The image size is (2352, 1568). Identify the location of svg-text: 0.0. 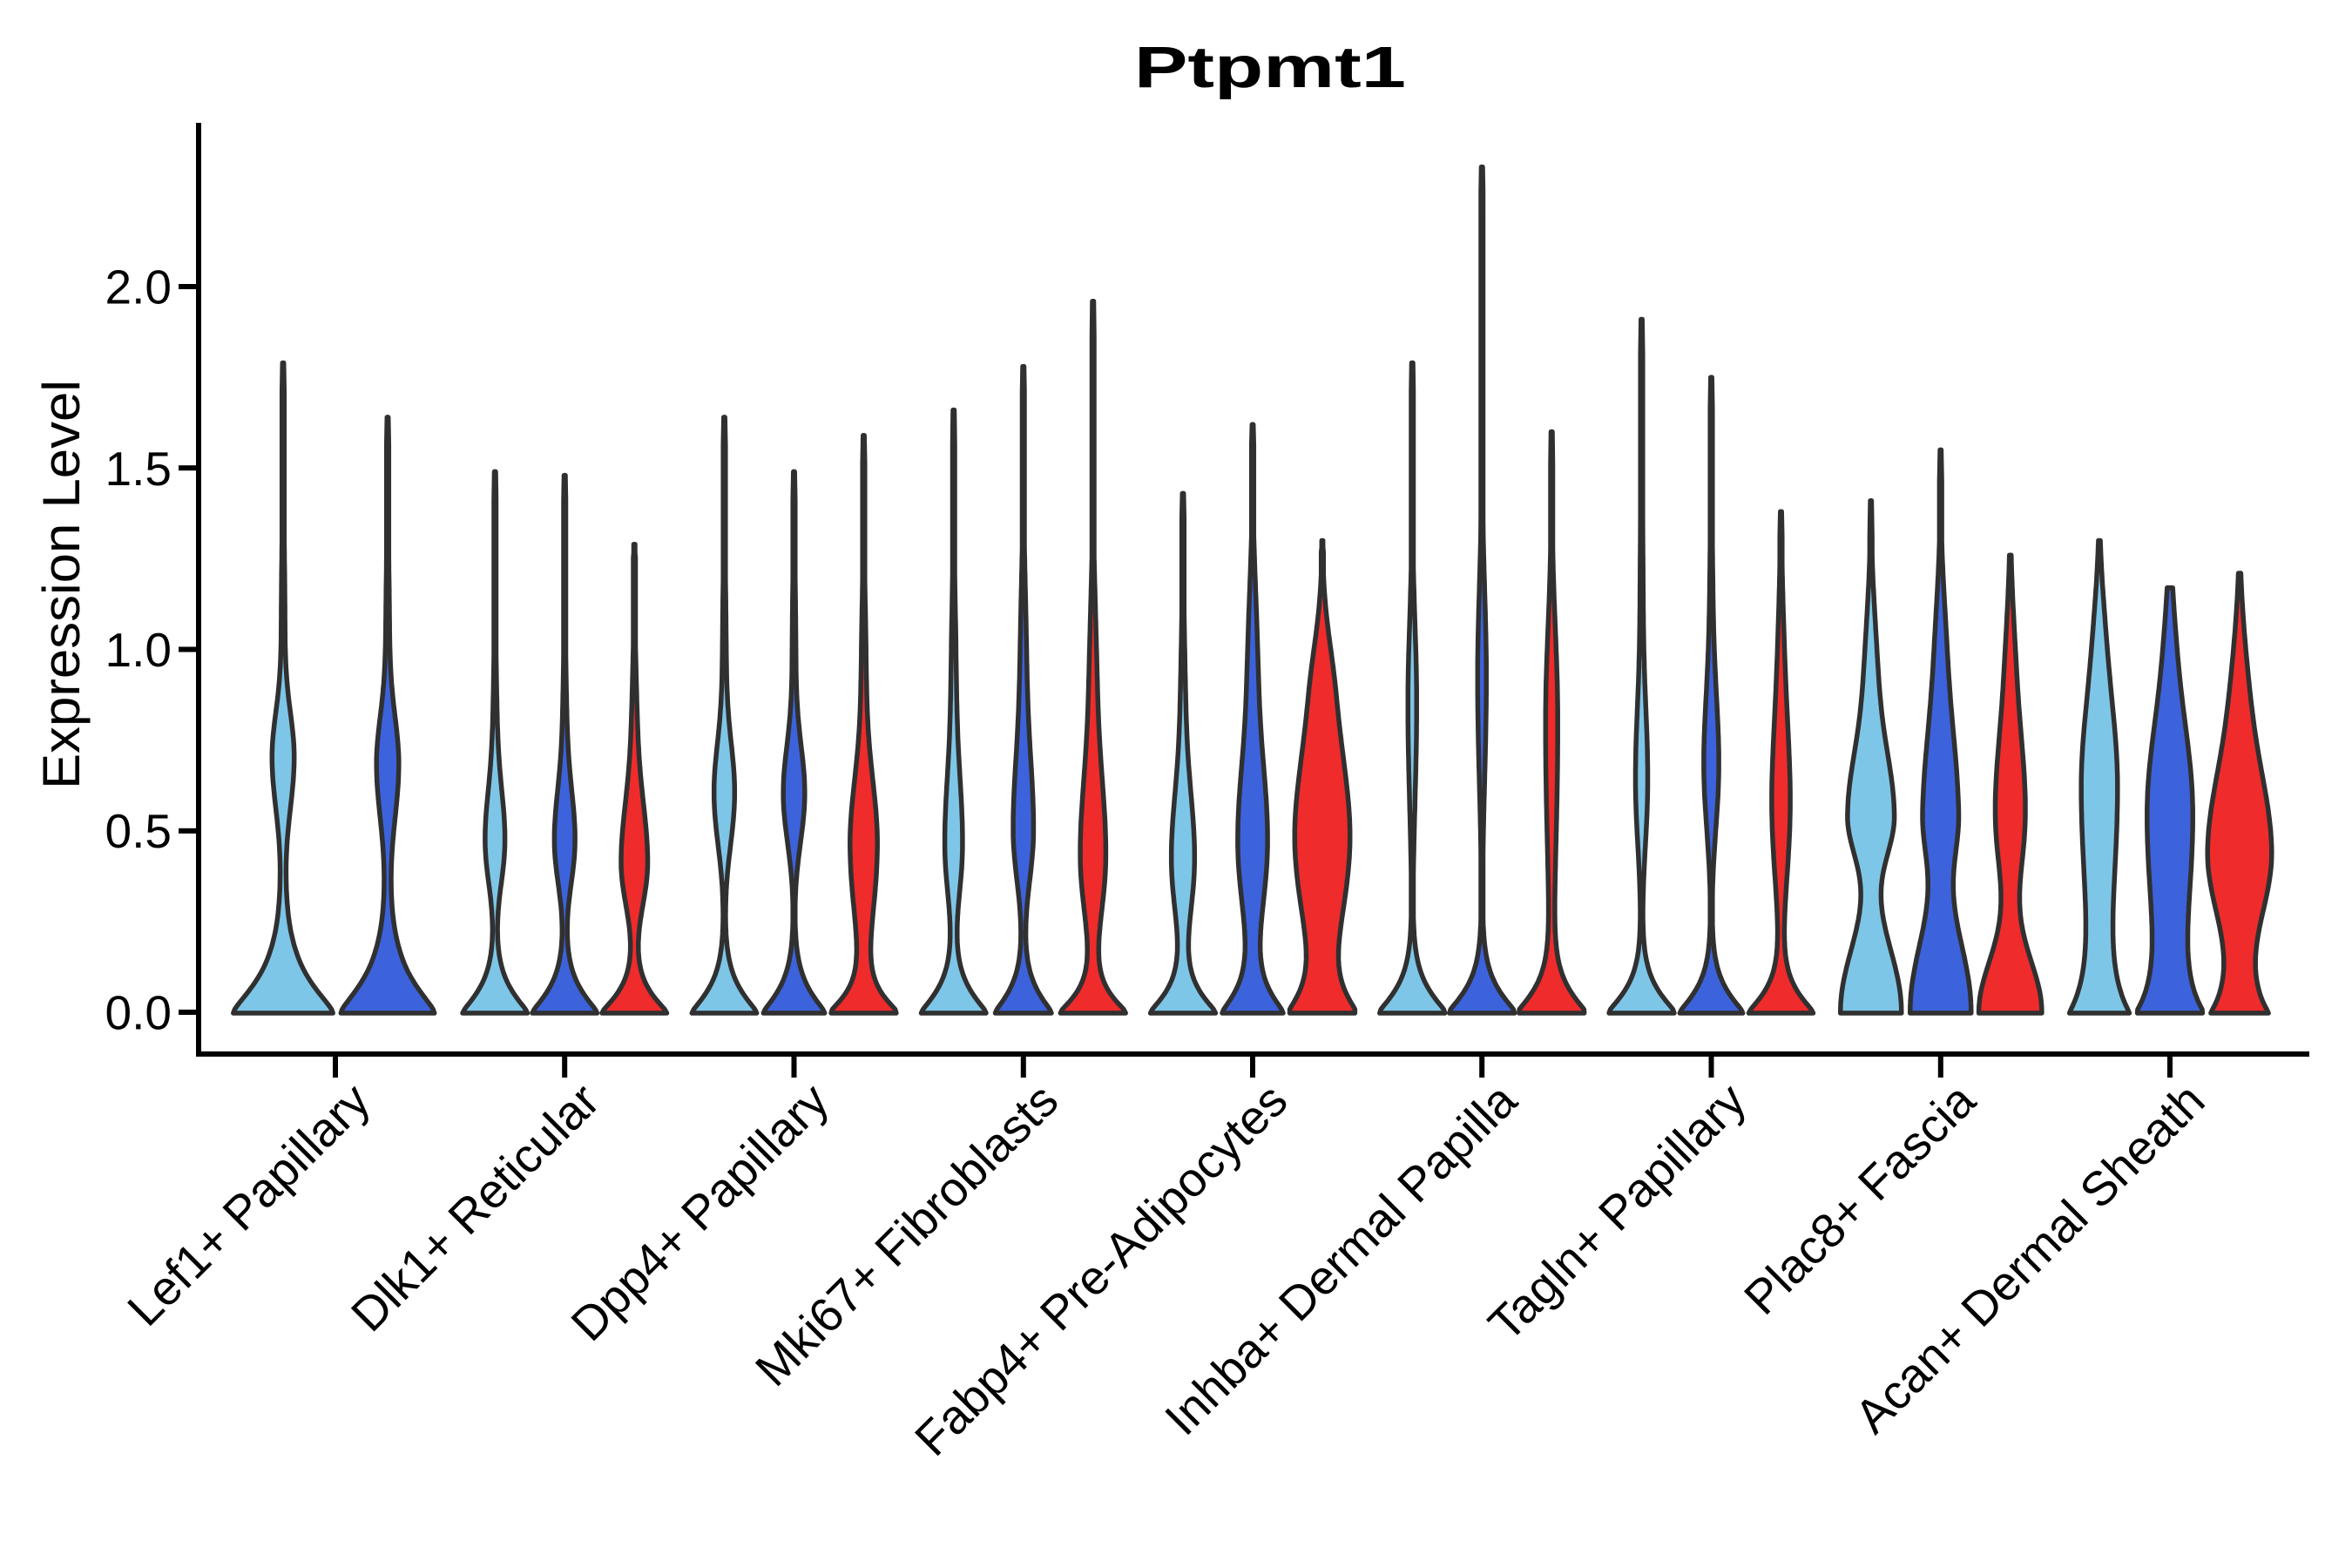
(138, 1013).